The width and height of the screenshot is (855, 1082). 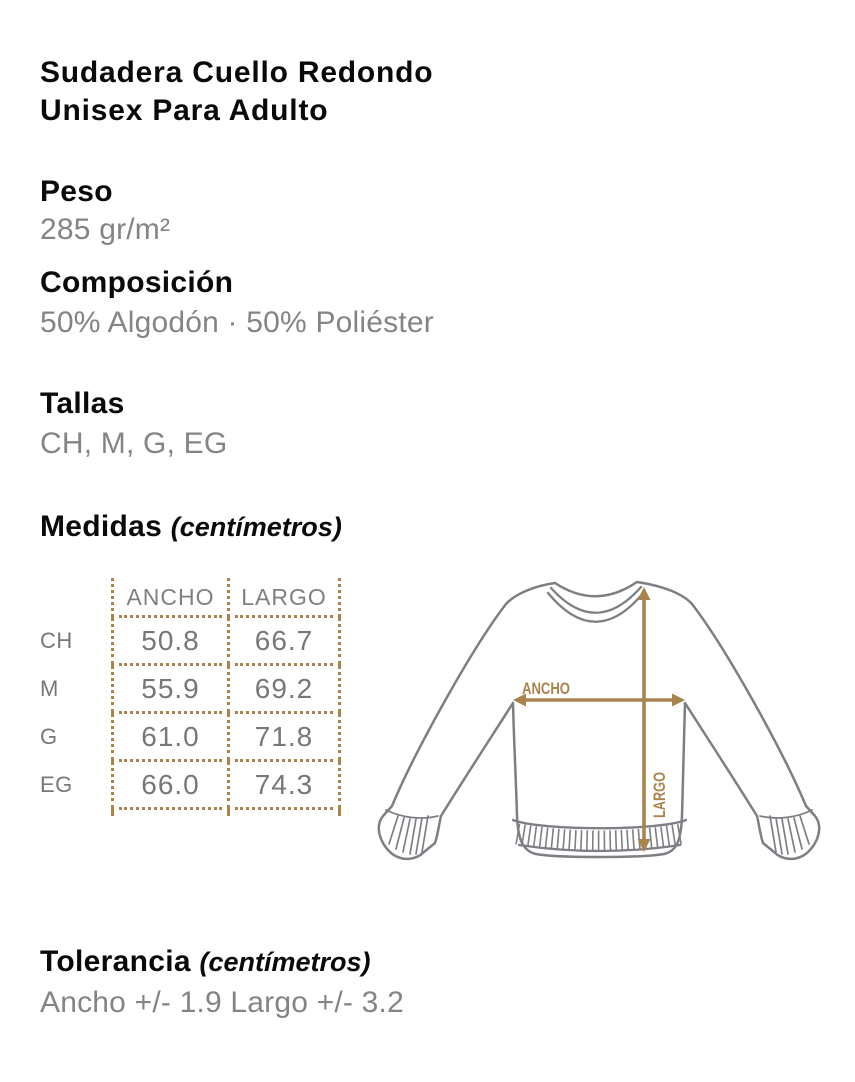 I want to click on sweater-outline, so click(x=599, y=720).